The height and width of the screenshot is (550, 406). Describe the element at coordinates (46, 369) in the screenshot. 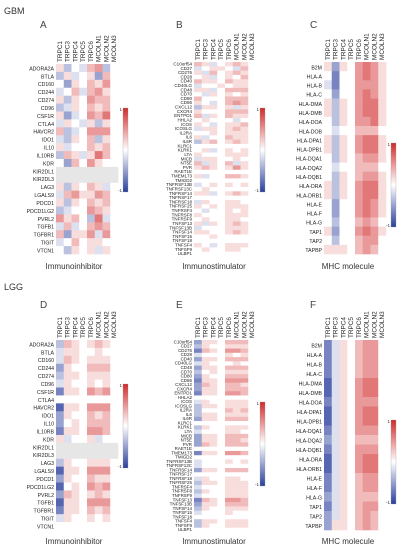

I see `row-label: CD244` at that location.